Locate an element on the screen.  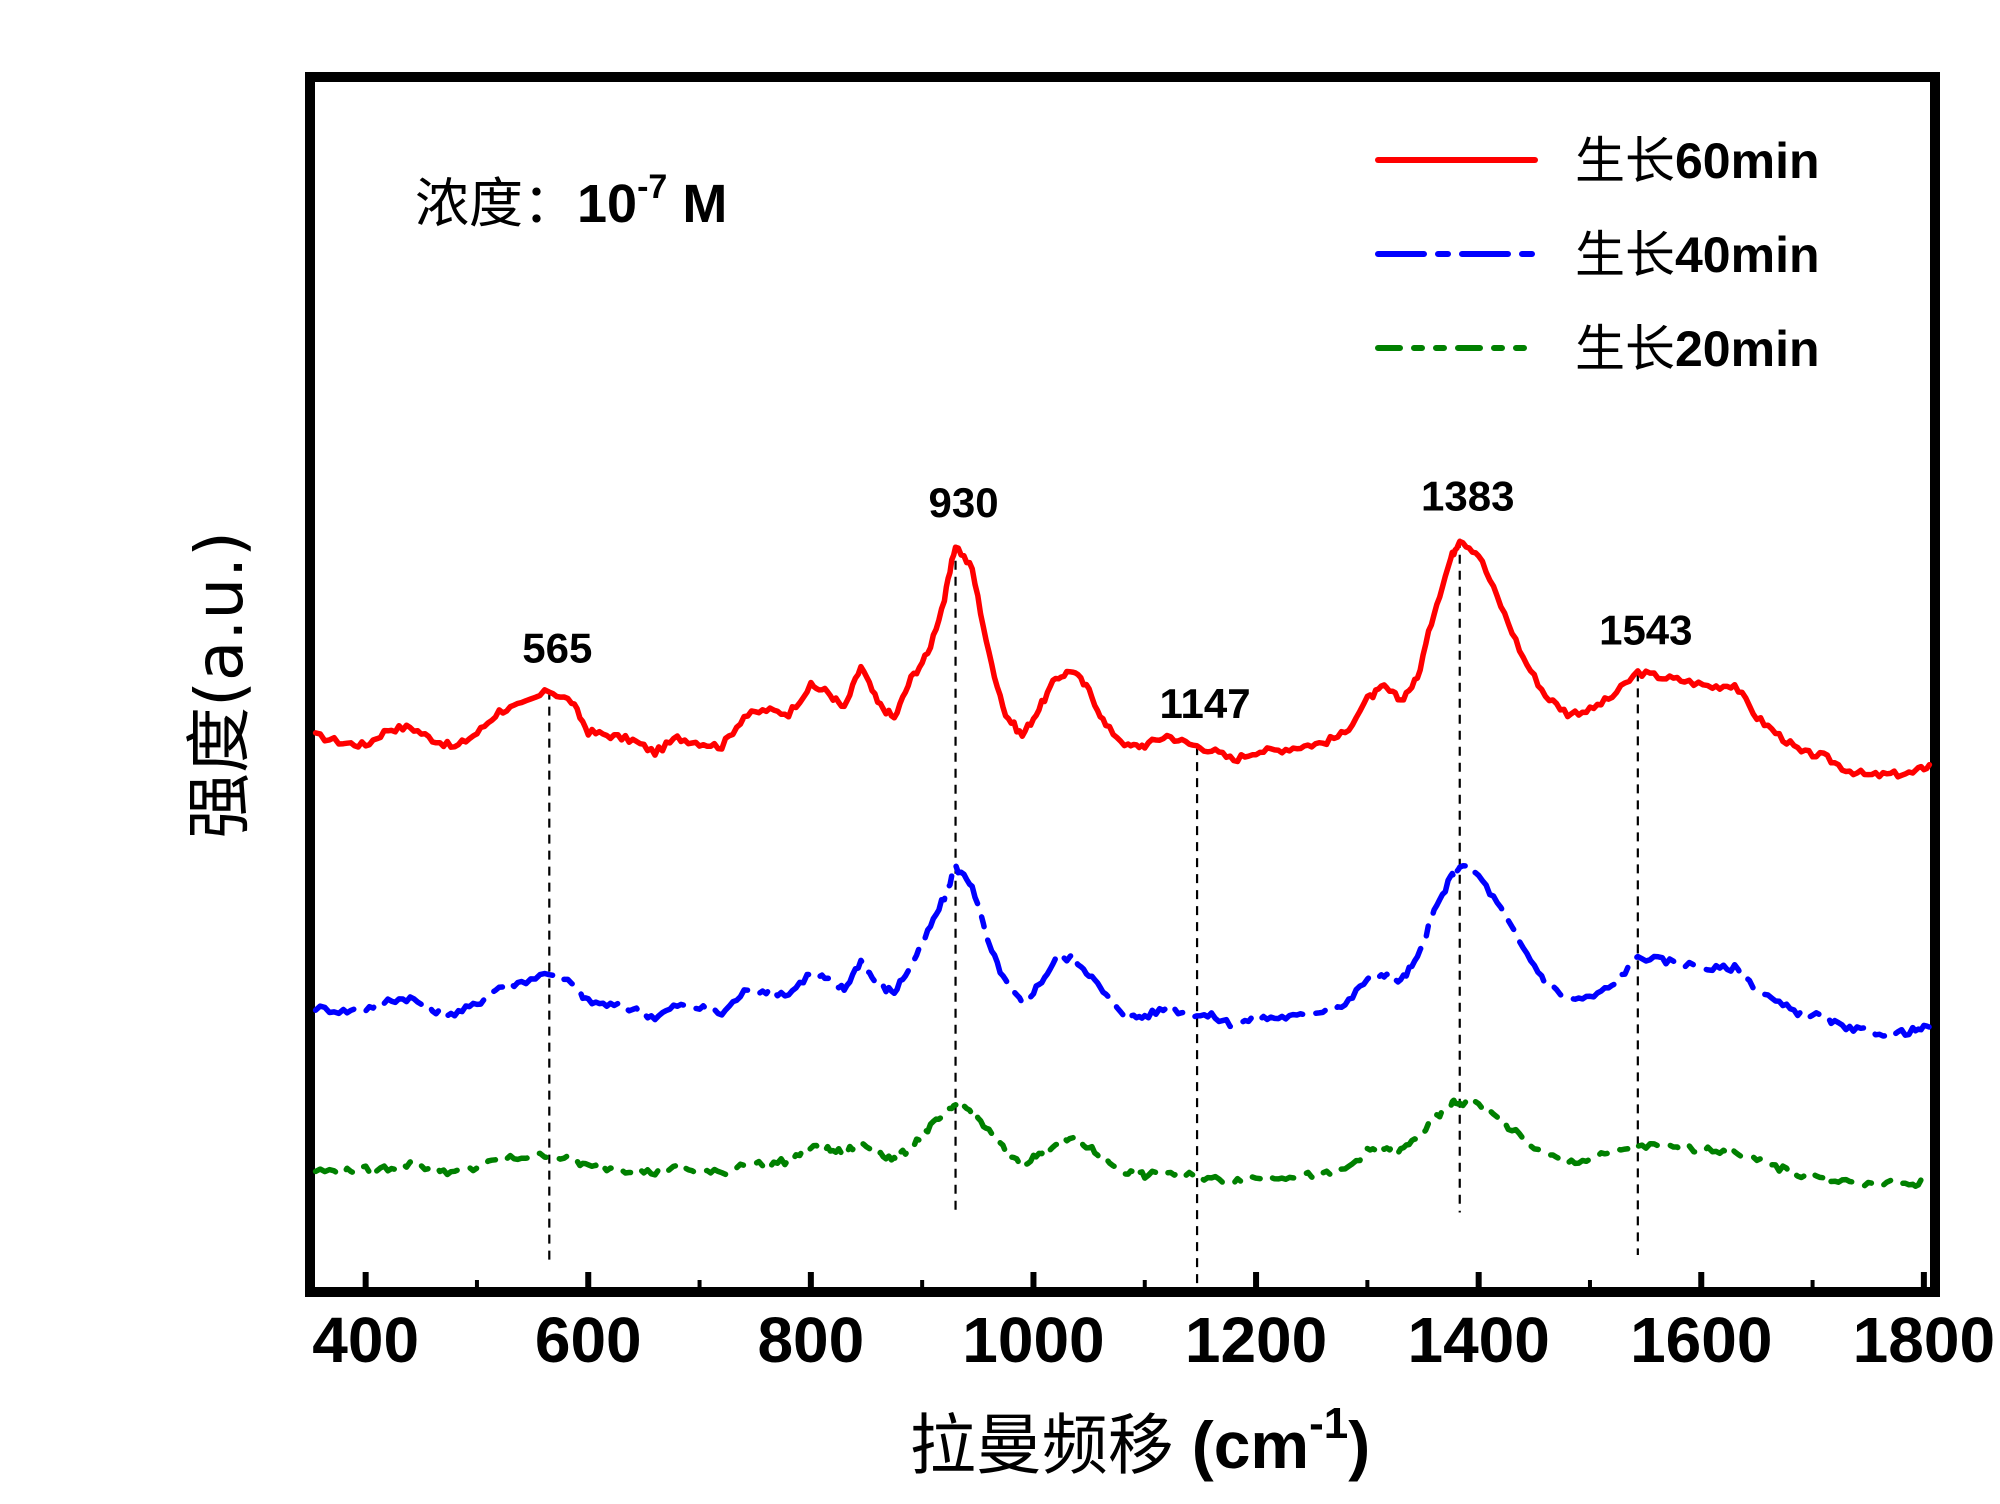
x-axis-unit-sup: -1 is located at coordinates (1328, 1423).